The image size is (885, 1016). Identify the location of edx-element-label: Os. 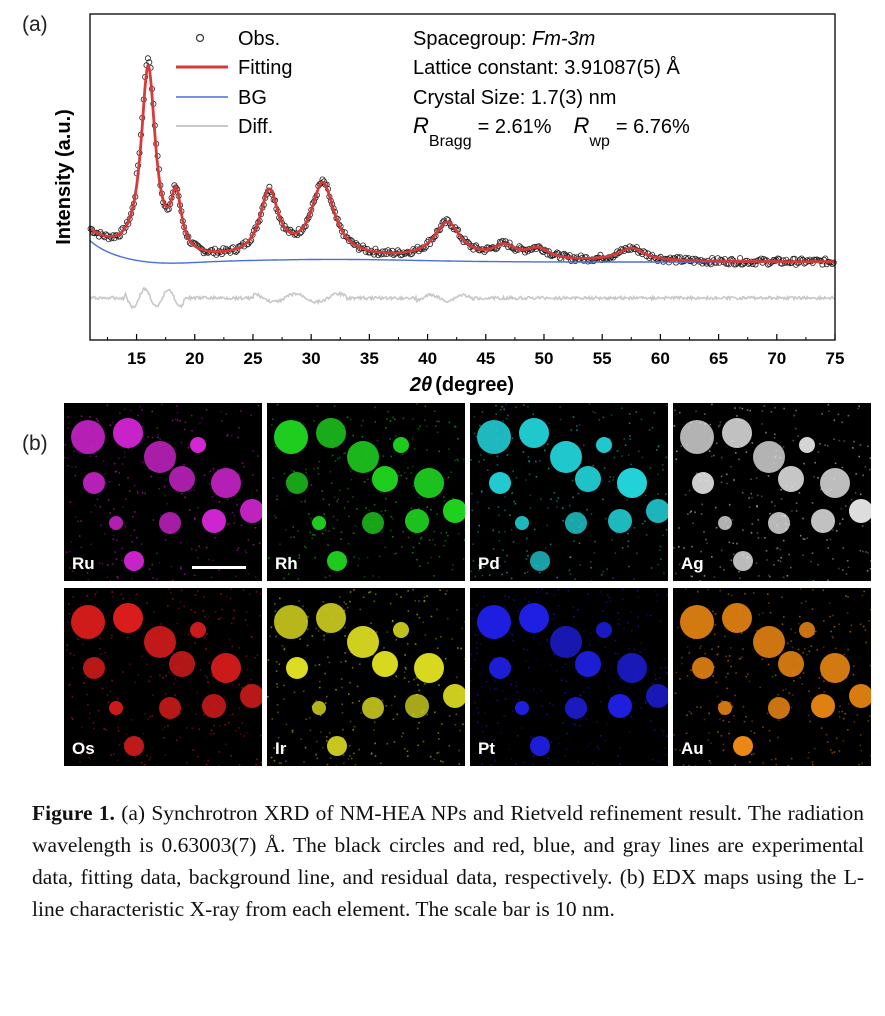
(83, 748).